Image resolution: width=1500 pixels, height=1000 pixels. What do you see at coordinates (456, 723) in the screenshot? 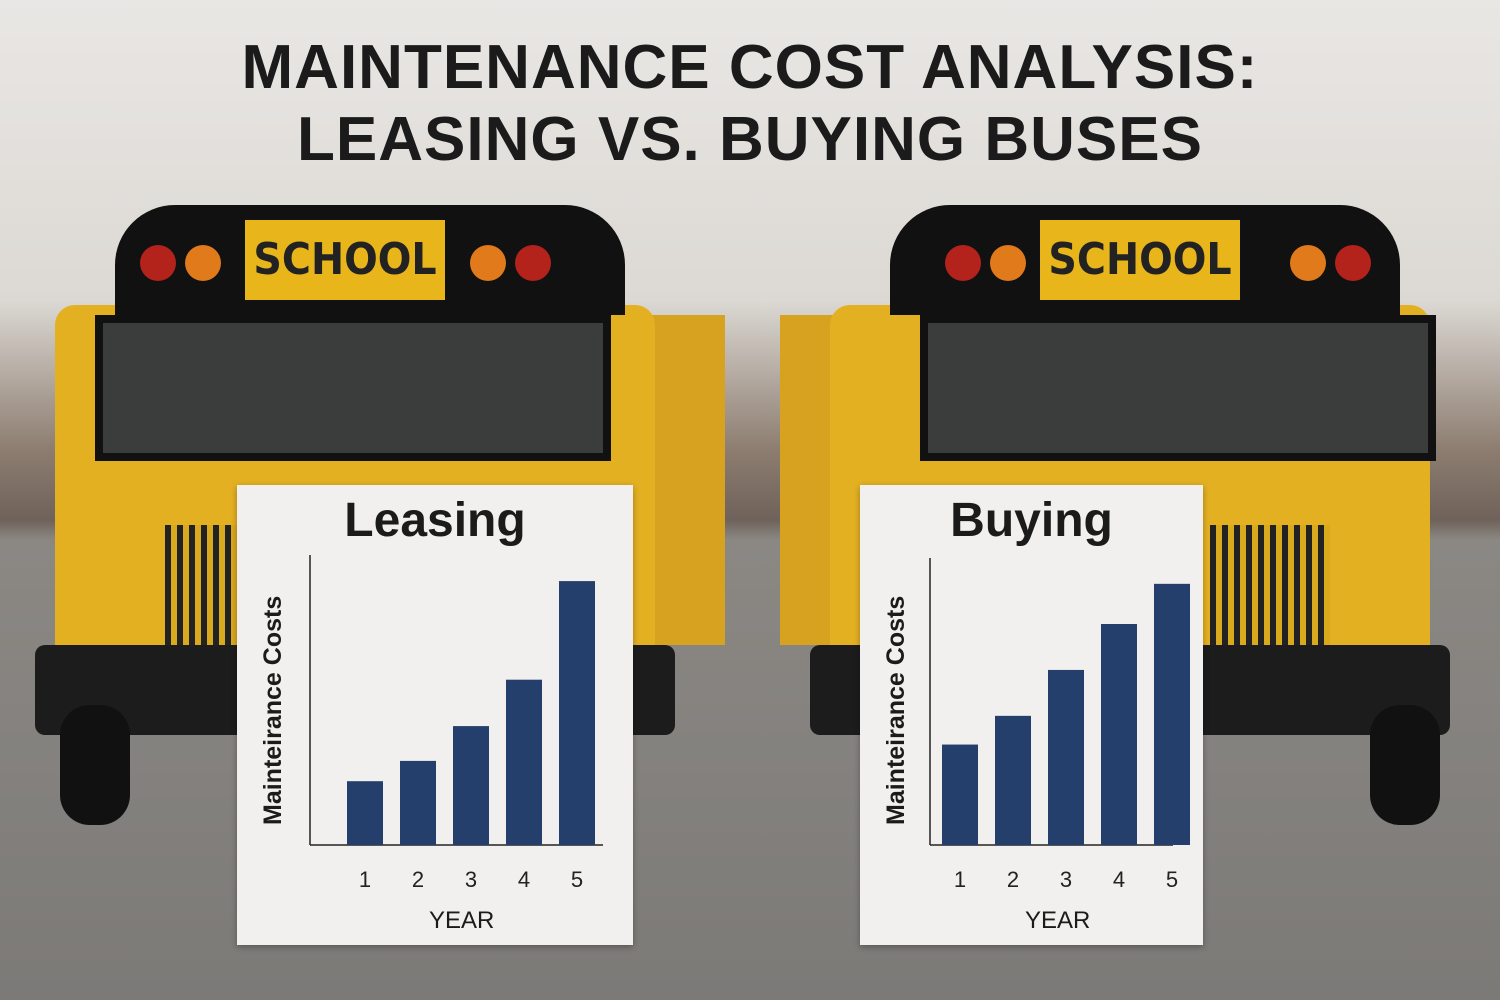
I see `leasing-plot: 1 2 3 4 5` at bounding box center [456, 723].